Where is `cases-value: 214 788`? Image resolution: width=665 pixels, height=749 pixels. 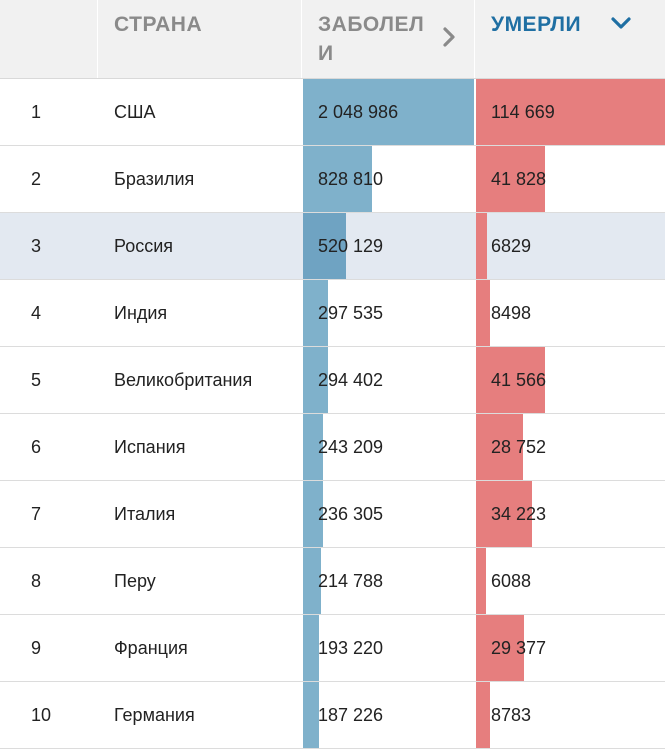 cases-value: 214 788 is located at coordinates (351, 581).